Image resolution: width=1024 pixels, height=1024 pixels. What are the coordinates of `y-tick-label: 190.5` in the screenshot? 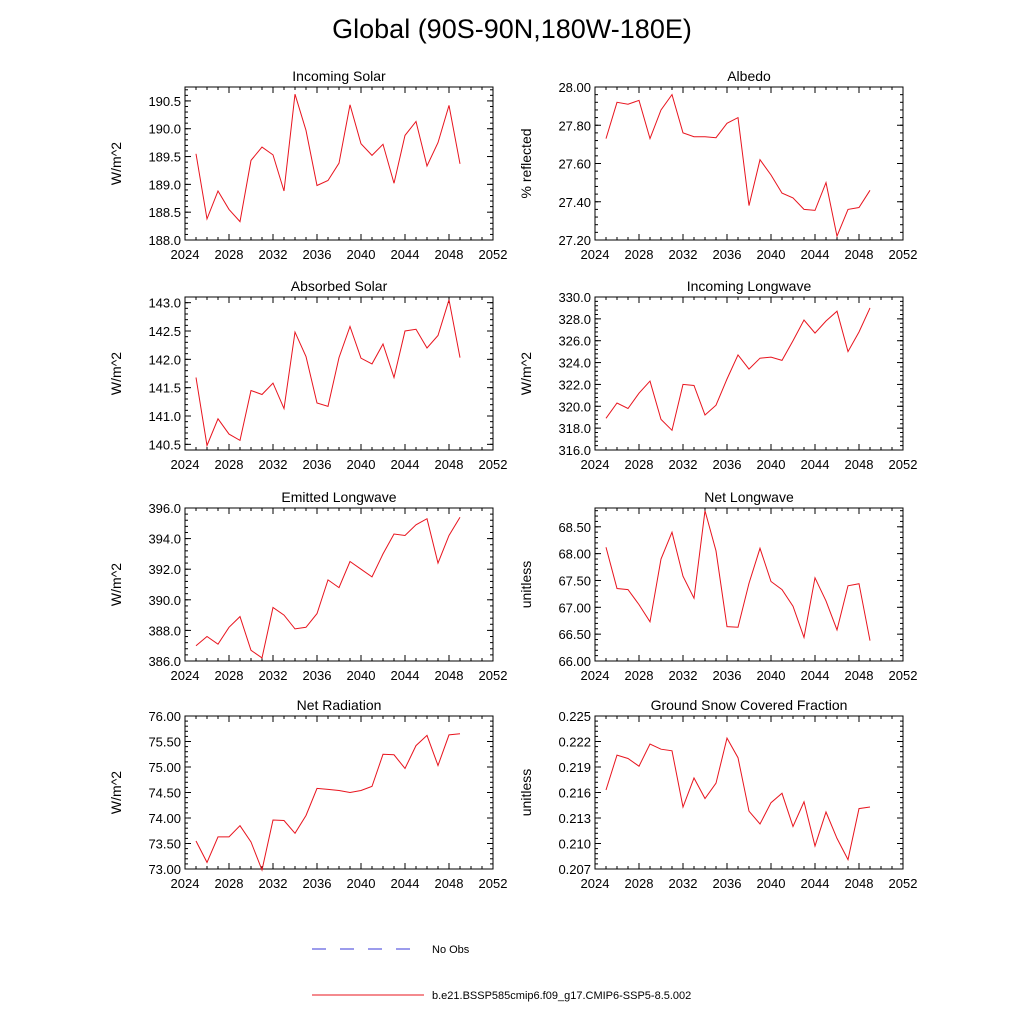 It's located at (164, 101).